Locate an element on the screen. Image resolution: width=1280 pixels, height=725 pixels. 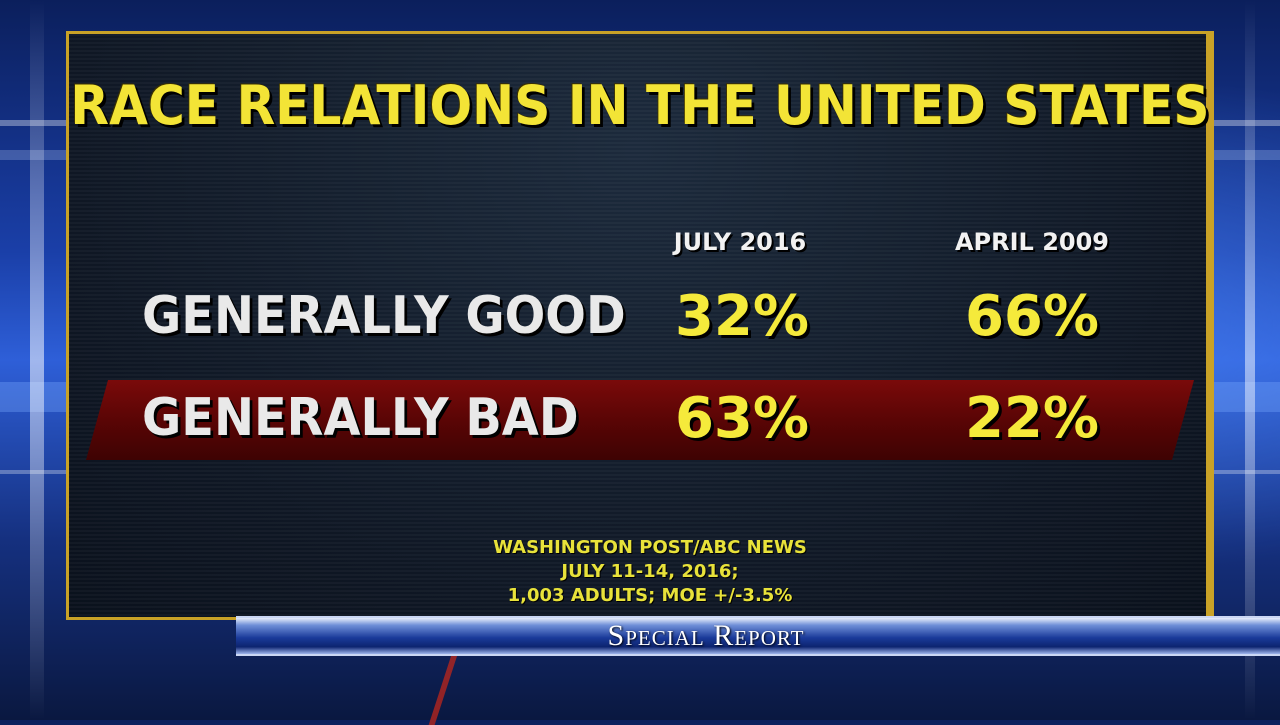
value-good-july-2016: 32% is located at coordinates (742, 316).